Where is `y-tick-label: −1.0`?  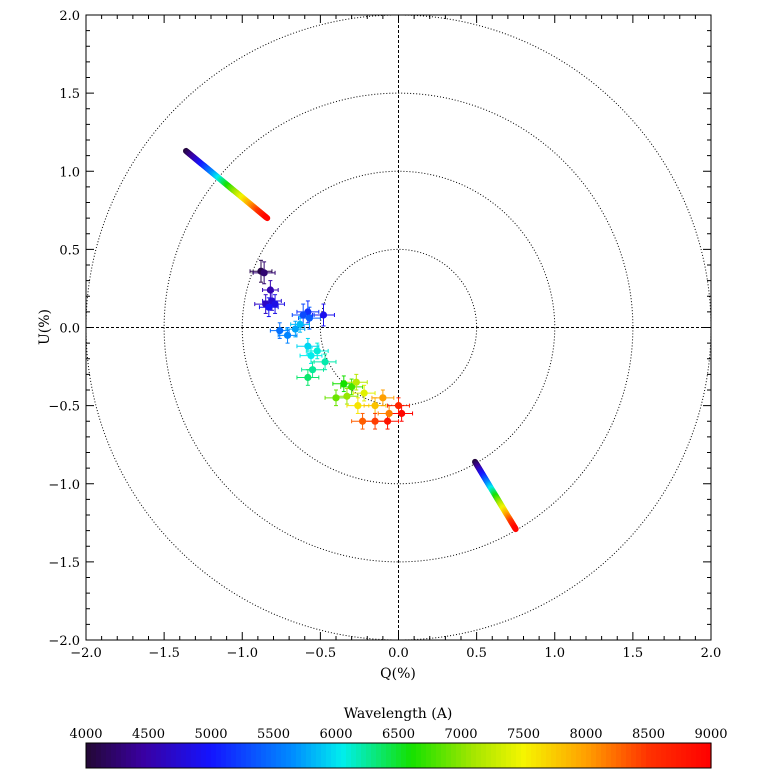 y-tick-label: −1.0 is located at coordinates (64, 485).